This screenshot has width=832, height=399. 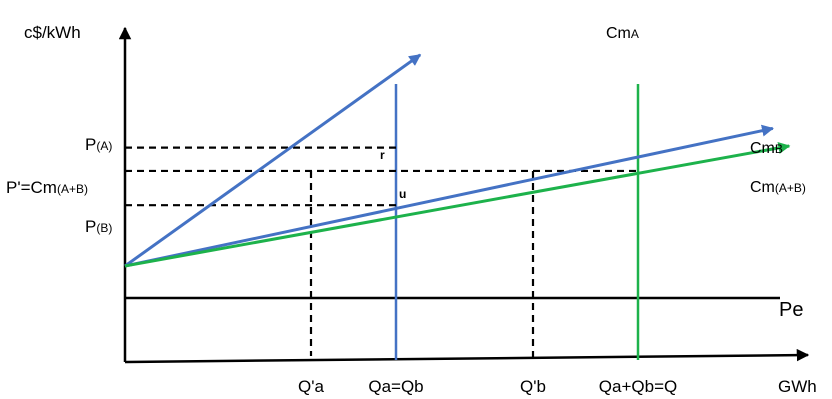 I want to click on curve-label-cmb-main: Cm, so click(x=762, y=148).